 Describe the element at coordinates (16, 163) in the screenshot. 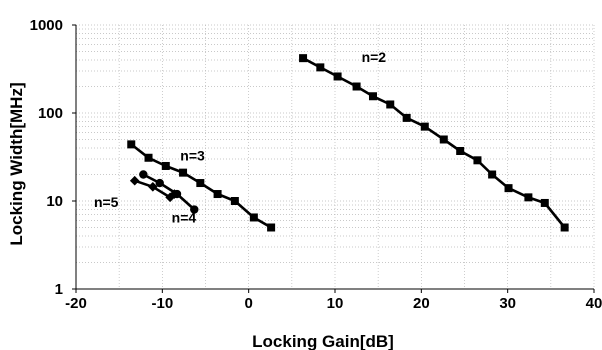

I see `y-axis-title: Locking Width[MHz]` at that location.